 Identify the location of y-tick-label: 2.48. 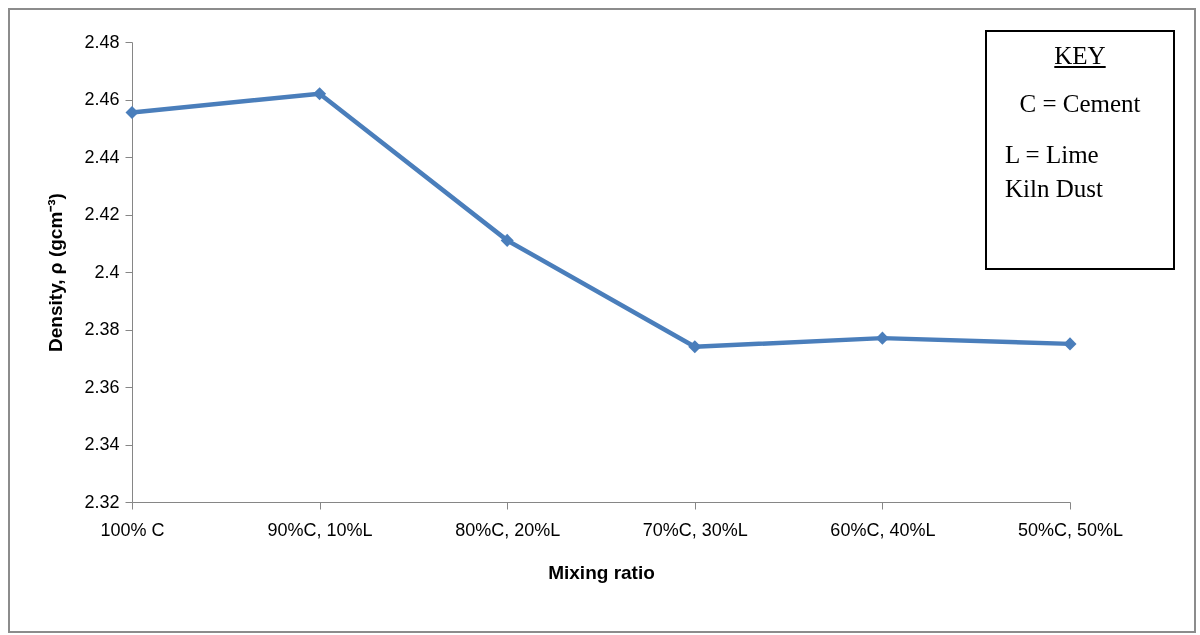
(102, 41).